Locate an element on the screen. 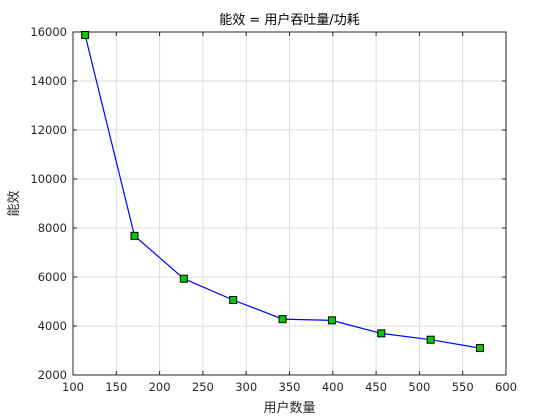 The image size is (560, 420). chart-title: 能效 = 用户吞吐量/功耗 is located at coordinates (289, 20).